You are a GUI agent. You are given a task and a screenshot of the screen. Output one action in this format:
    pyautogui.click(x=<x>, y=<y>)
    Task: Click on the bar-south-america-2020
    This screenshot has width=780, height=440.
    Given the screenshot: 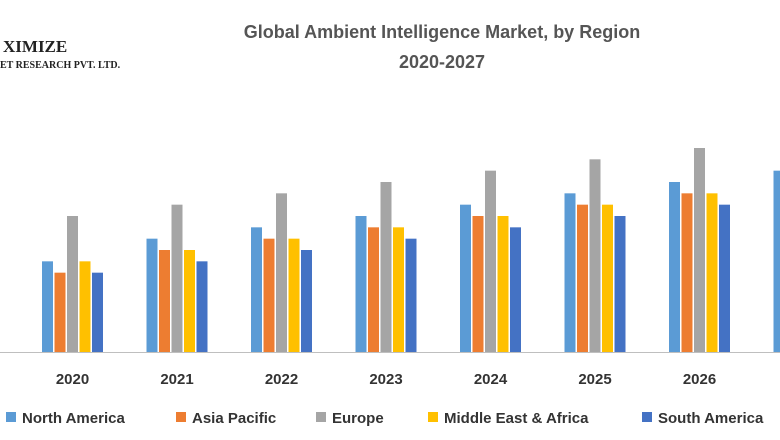 What is the action you would take?
    pyautogui.click(x=97, y=312)
    